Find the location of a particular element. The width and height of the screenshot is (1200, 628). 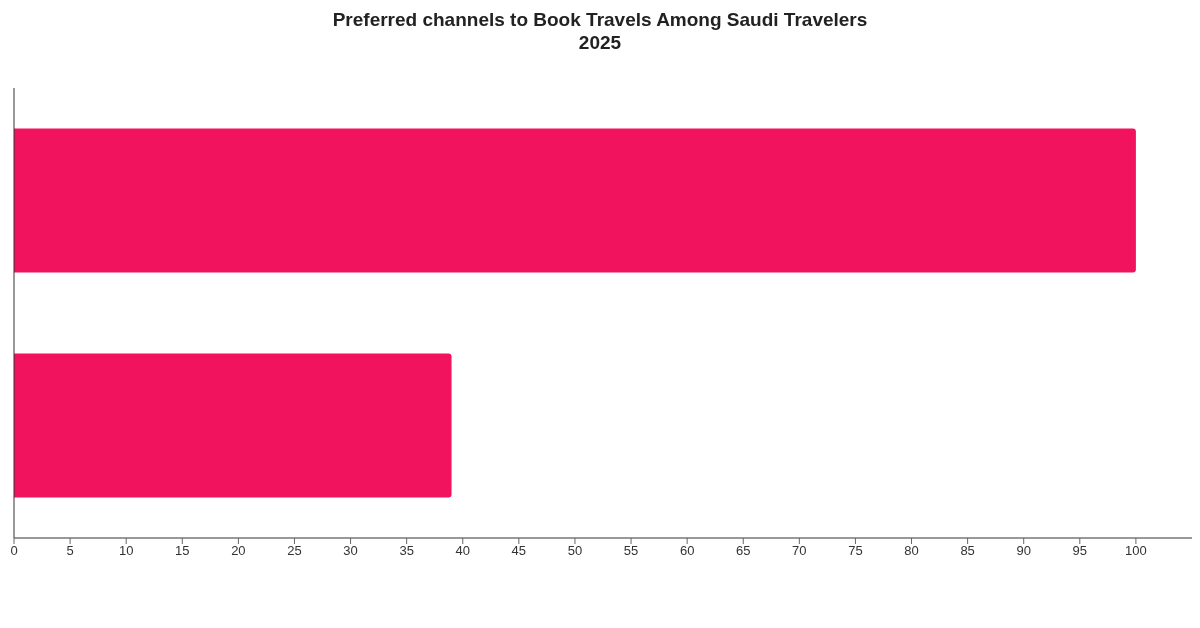

x-tick-label: 25 is located at coordinates (294, 551).